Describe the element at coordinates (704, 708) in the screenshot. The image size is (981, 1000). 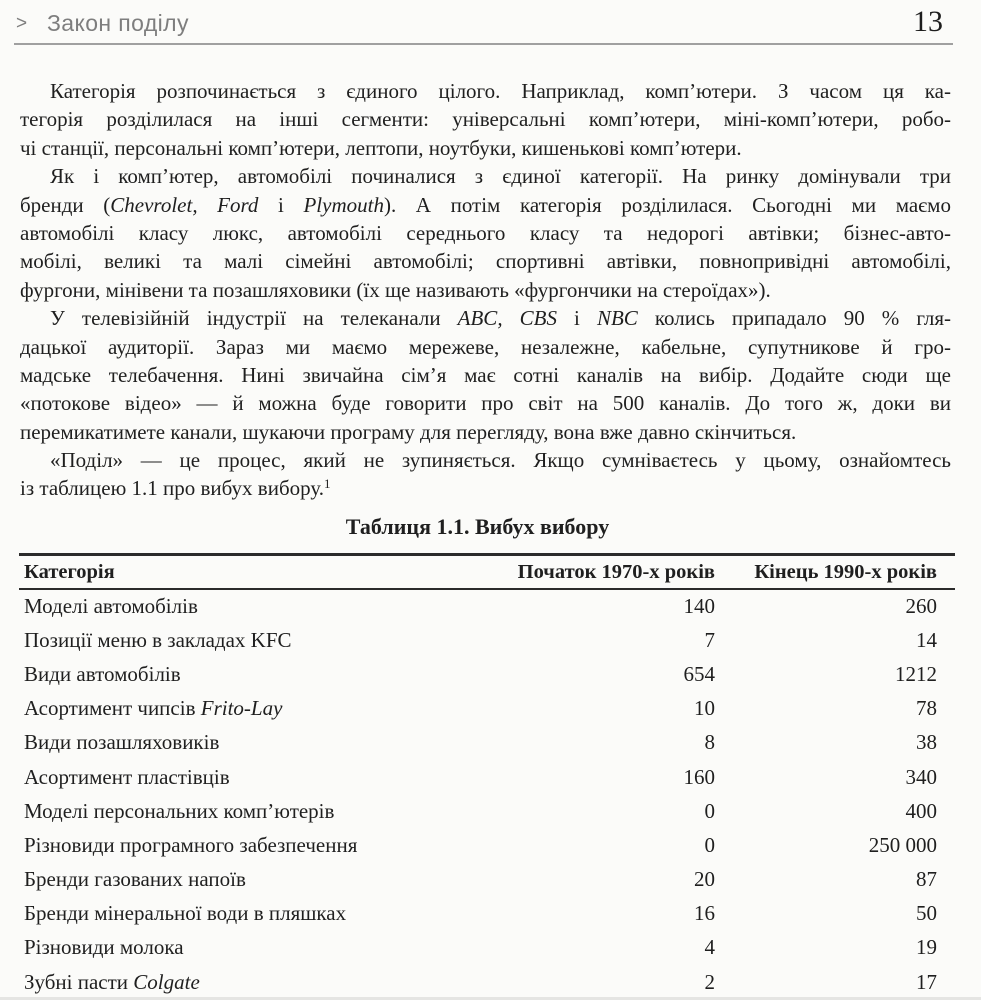
I see `value-early-1970s-cell: 10` at that location.